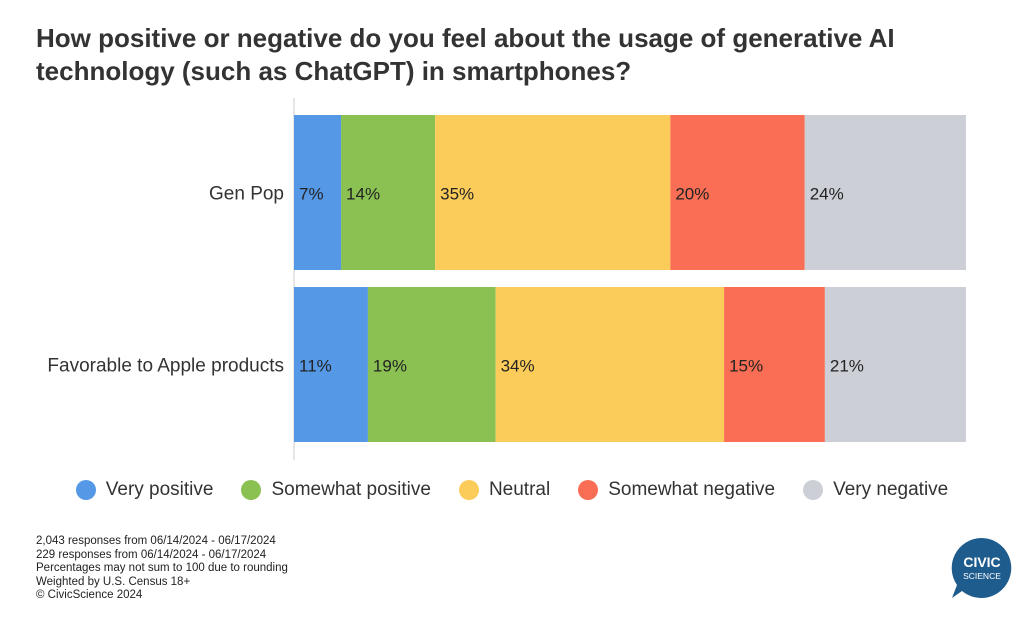  I want to click on civicscience-logo: CIVIC SCIENCE, so click(981, 567).